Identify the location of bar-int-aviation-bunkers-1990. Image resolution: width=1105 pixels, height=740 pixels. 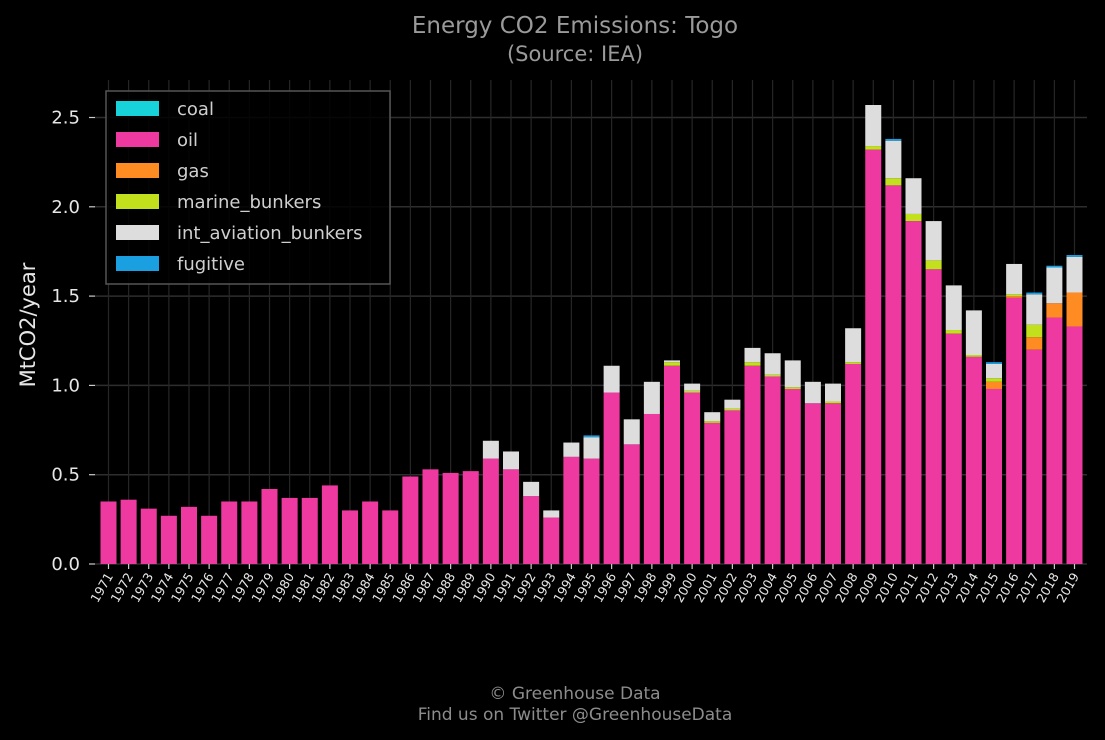
(490, 449).